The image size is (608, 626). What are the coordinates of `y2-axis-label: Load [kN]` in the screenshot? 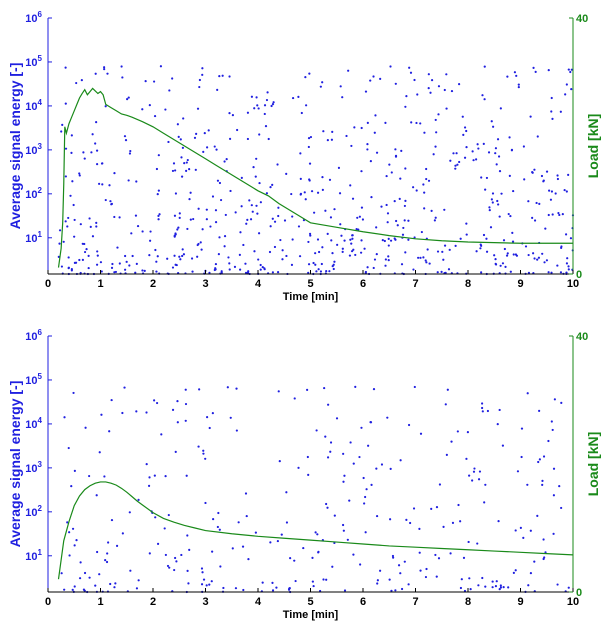 It's located at (593, 146).